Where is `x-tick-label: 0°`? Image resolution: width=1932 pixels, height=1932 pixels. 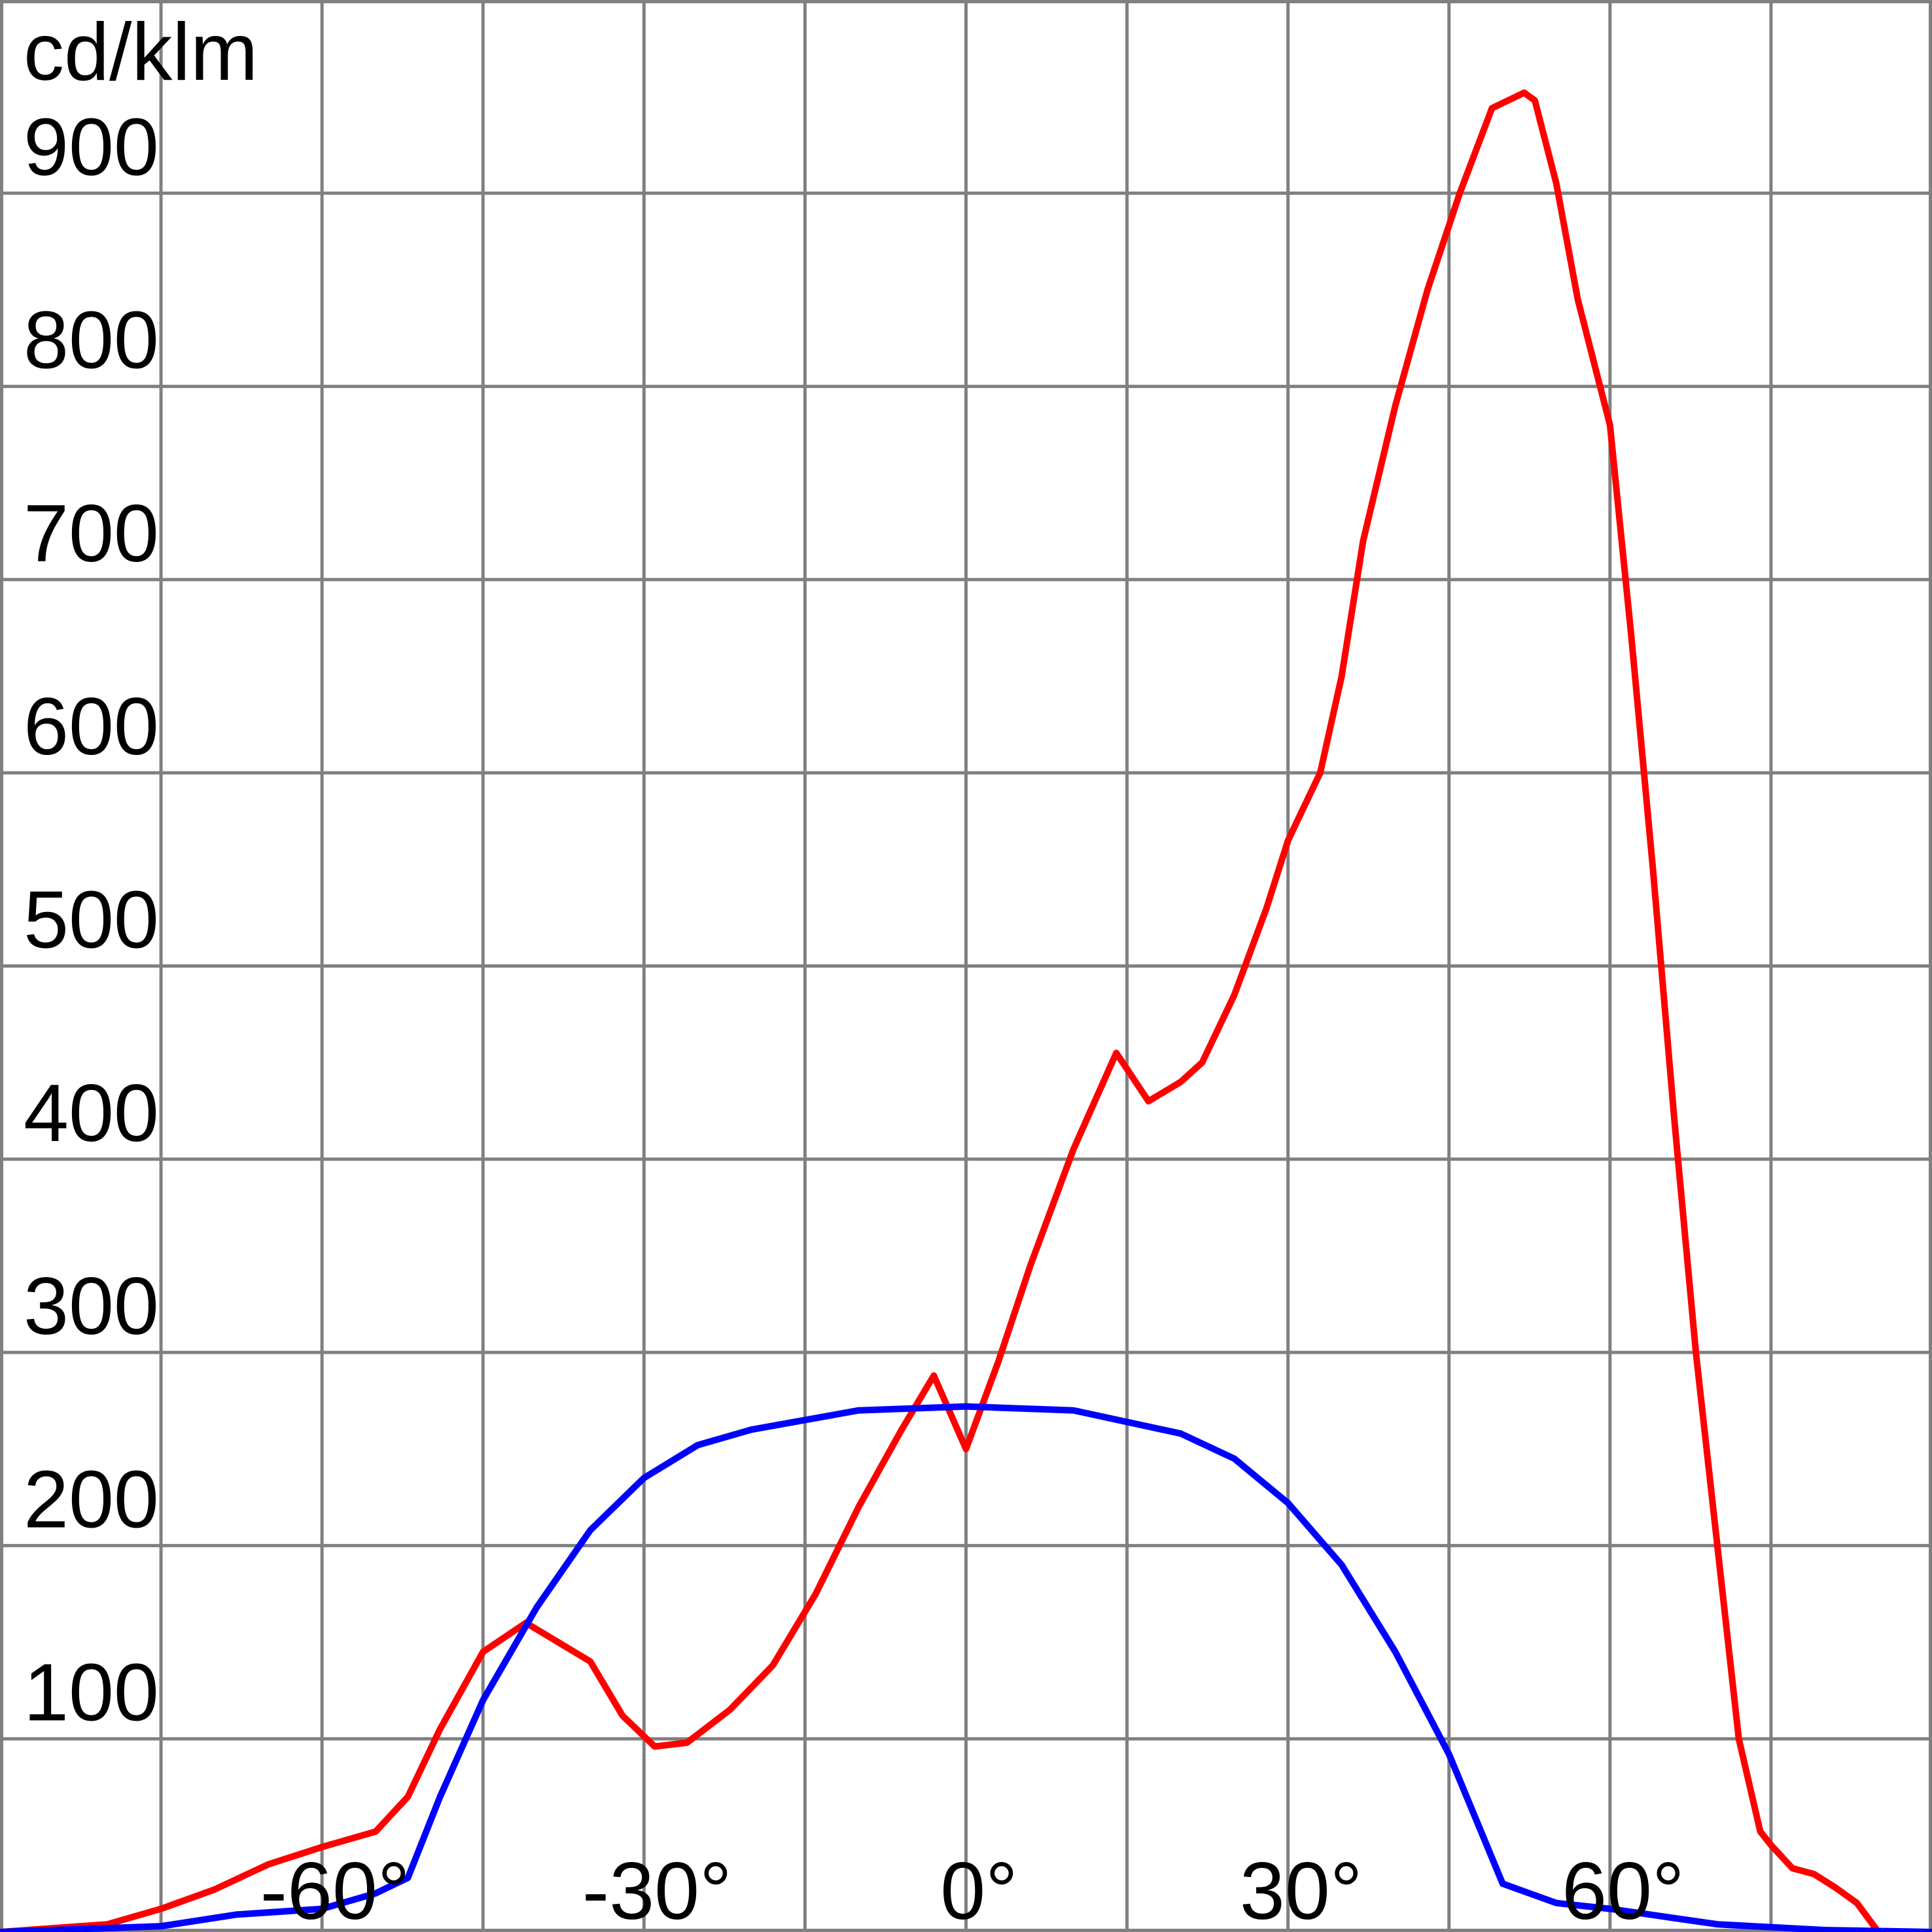
x-tick-label: 0° is located at coordinates (979, 1889).